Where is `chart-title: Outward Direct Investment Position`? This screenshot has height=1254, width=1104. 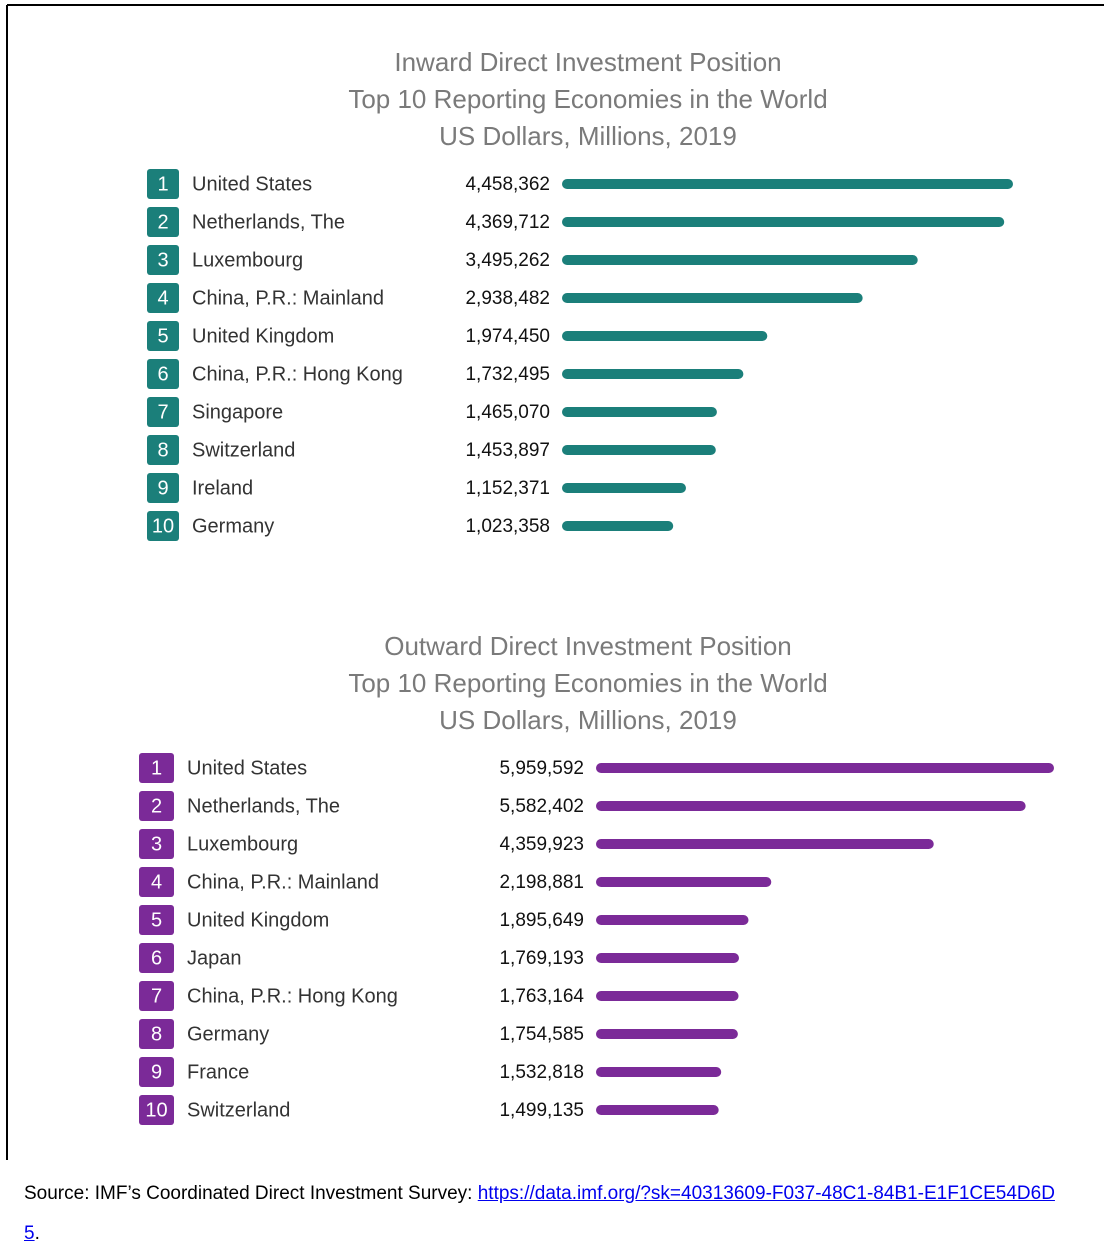 chart-title: Outward Direct Investment Position is located at coordinates (588, 646).